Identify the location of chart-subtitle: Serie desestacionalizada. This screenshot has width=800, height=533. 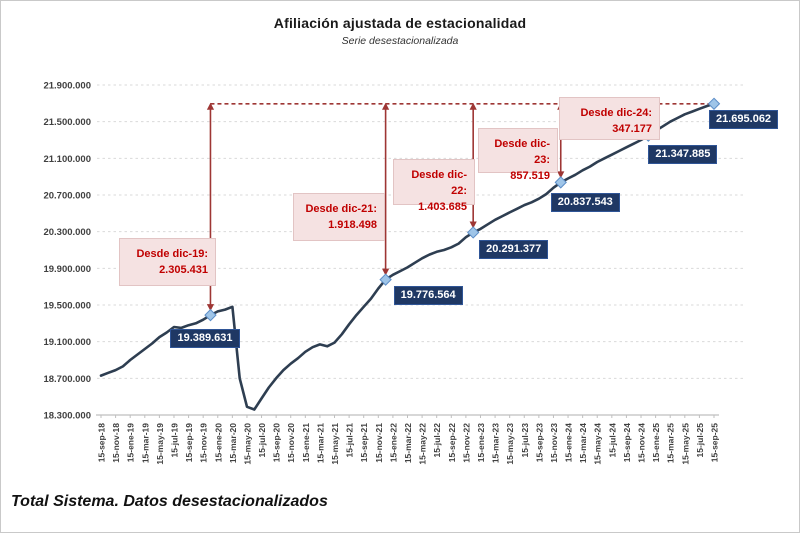
(400, 41).